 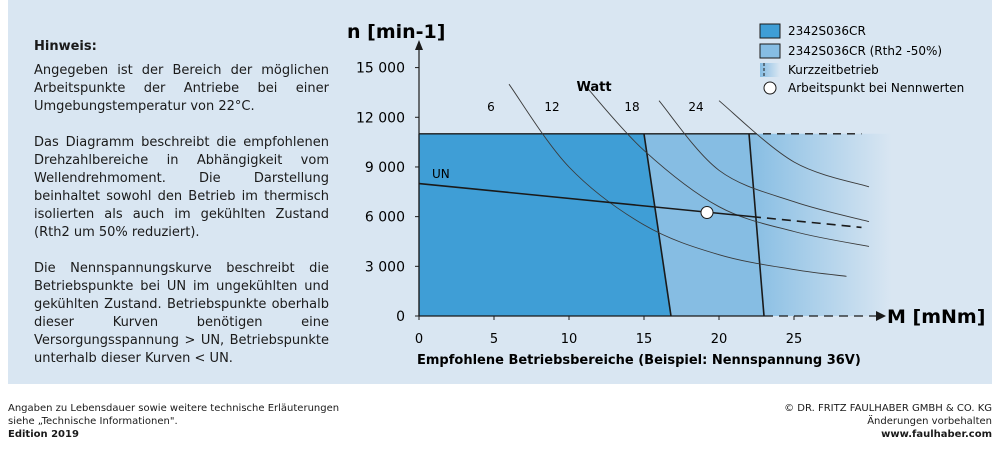 What do you see at coordinates (936, 434) in the screenshot?
I see `website-link: www.faulhaber.com` at bounding box center [936, 434].